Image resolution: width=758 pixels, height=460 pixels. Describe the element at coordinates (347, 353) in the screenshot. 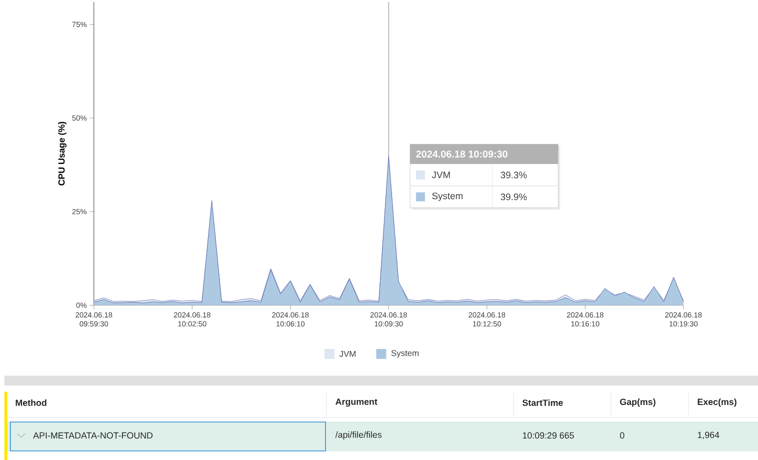

I see `text: JVM` at that location.